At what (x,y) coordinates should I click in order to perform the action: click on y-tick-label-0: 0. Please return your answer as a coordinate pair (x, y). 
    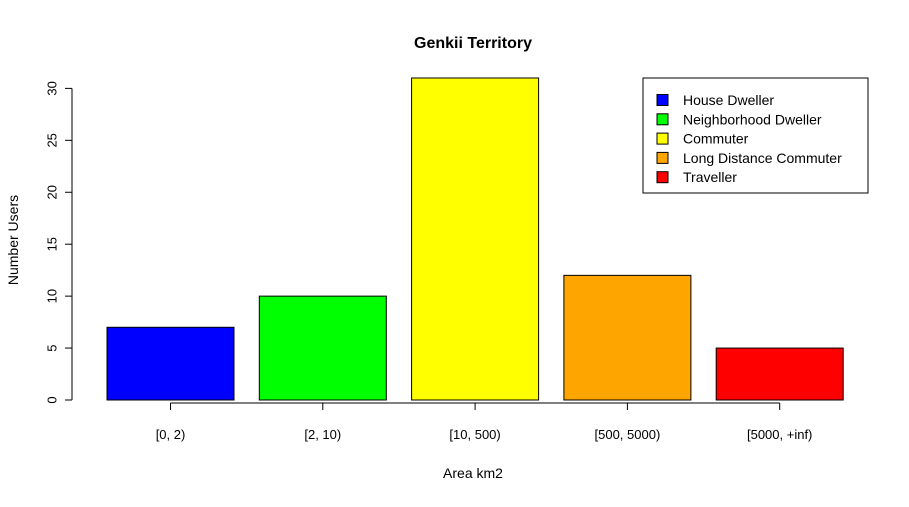
    Looking at the image, I should click on (52, 399).